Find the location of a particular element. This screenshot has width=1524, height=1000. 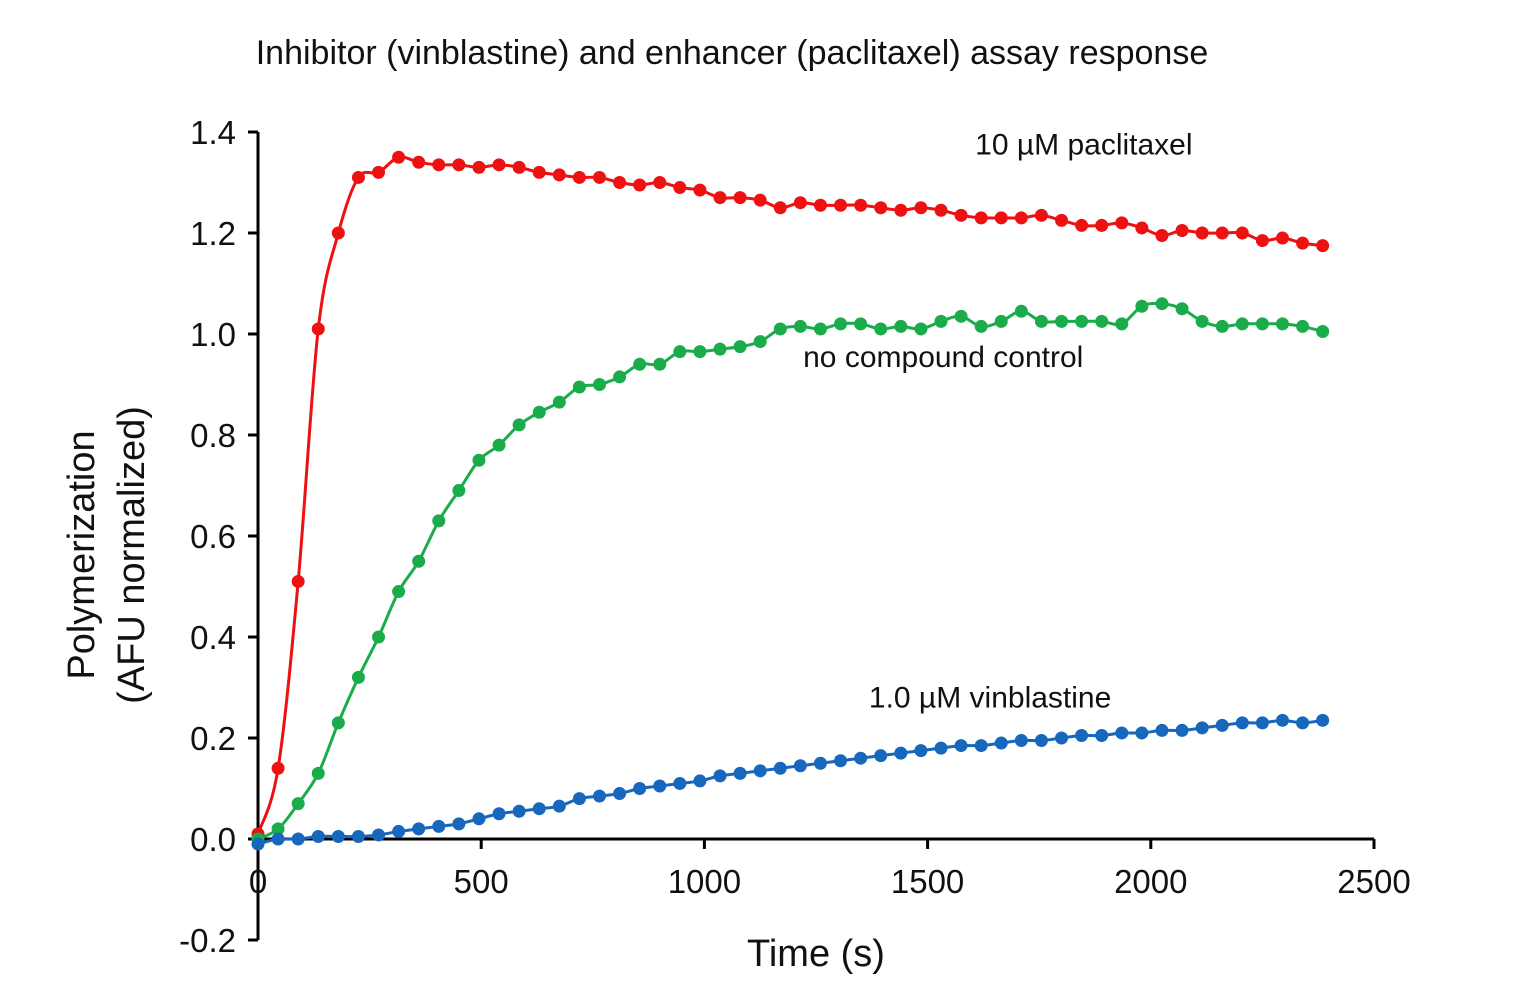

y-tick-label: 0.6 is located at coordinates (213, 536).